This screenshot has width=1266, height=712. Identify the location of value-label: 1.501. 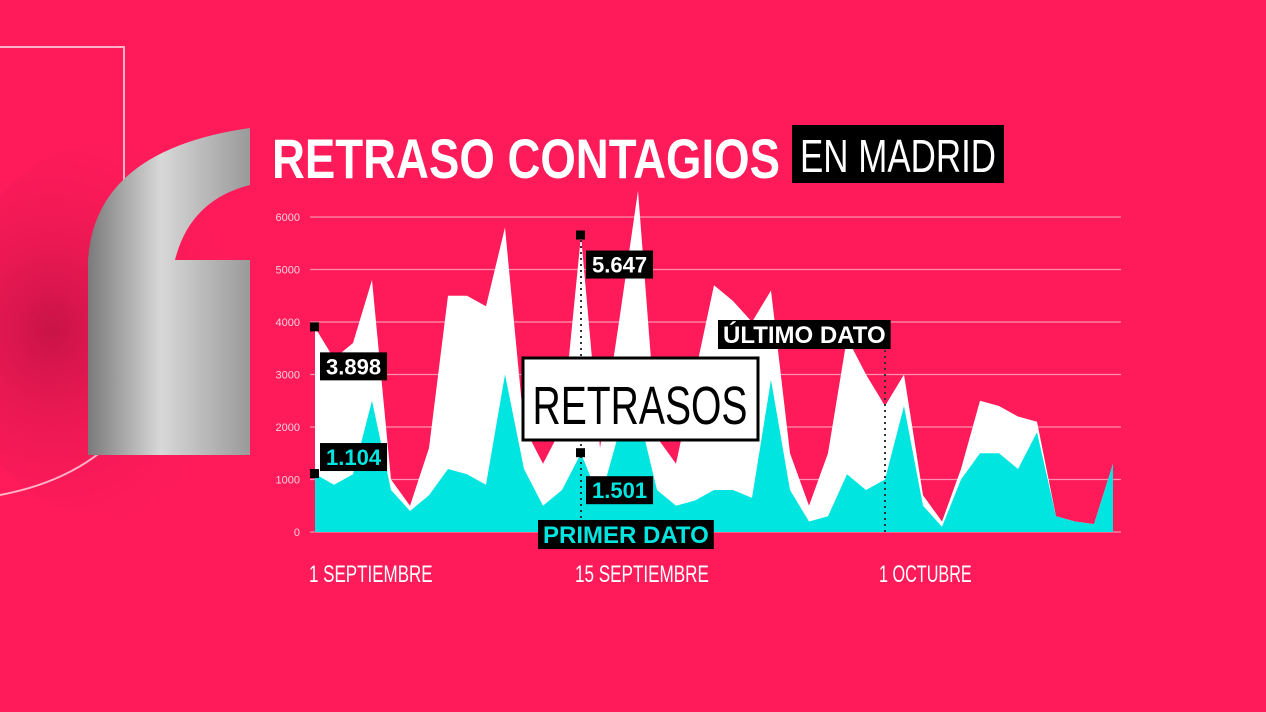
(619, 490).